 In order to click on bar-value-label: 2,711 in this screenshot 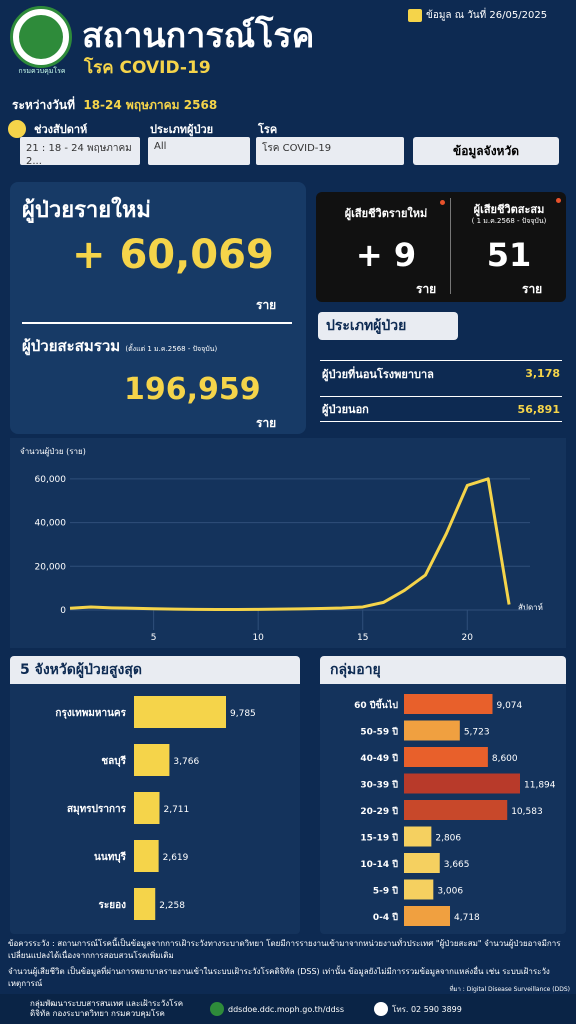, I will do `click(176, 810)`.